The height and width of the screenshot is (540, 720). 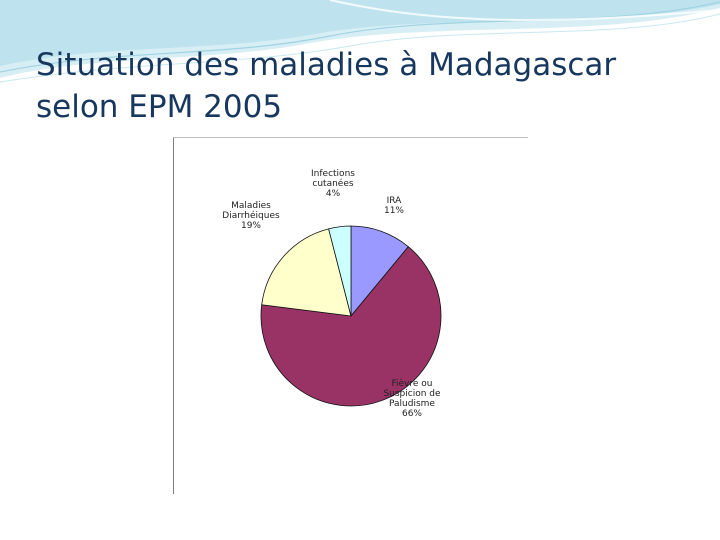 What do you see at coordinates (159, 107) in the screenshot?
I see `slide-title-line-2: selon EPM 2005` at bounding box center [159, 107].